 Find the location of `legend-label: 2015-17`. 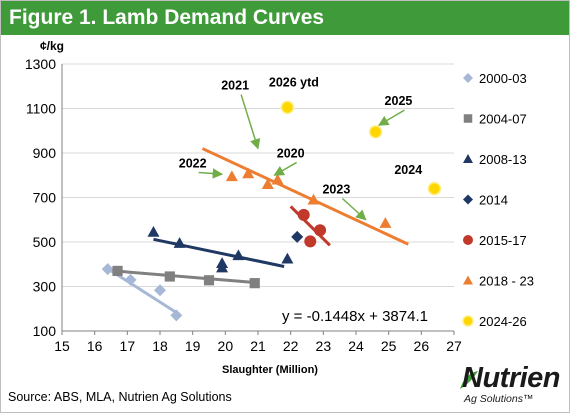

legend-label: 2015-17 is located at coordinates (503, 240).